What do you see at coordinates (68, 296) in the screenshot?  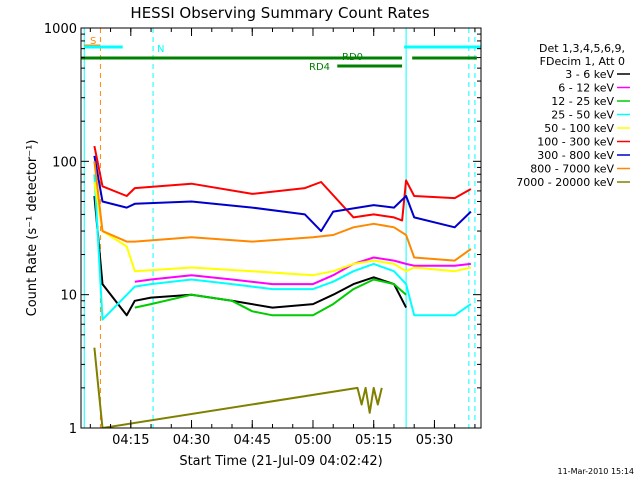 I see `y-tick-label: 10` at bounding box center [68, 296].